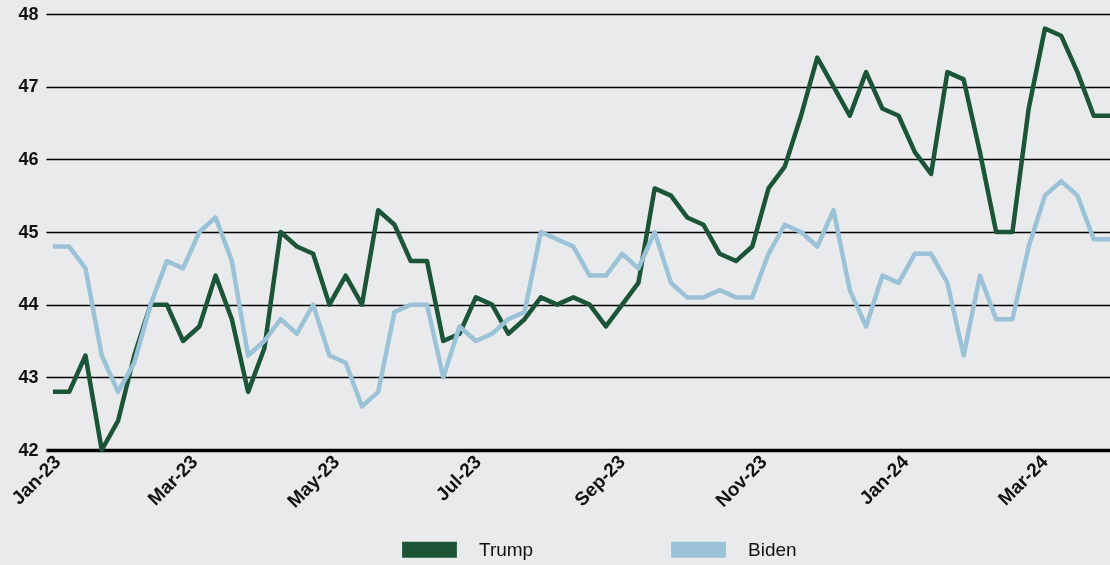  I want to click on y-tick-label: 48, so click(28, 13).